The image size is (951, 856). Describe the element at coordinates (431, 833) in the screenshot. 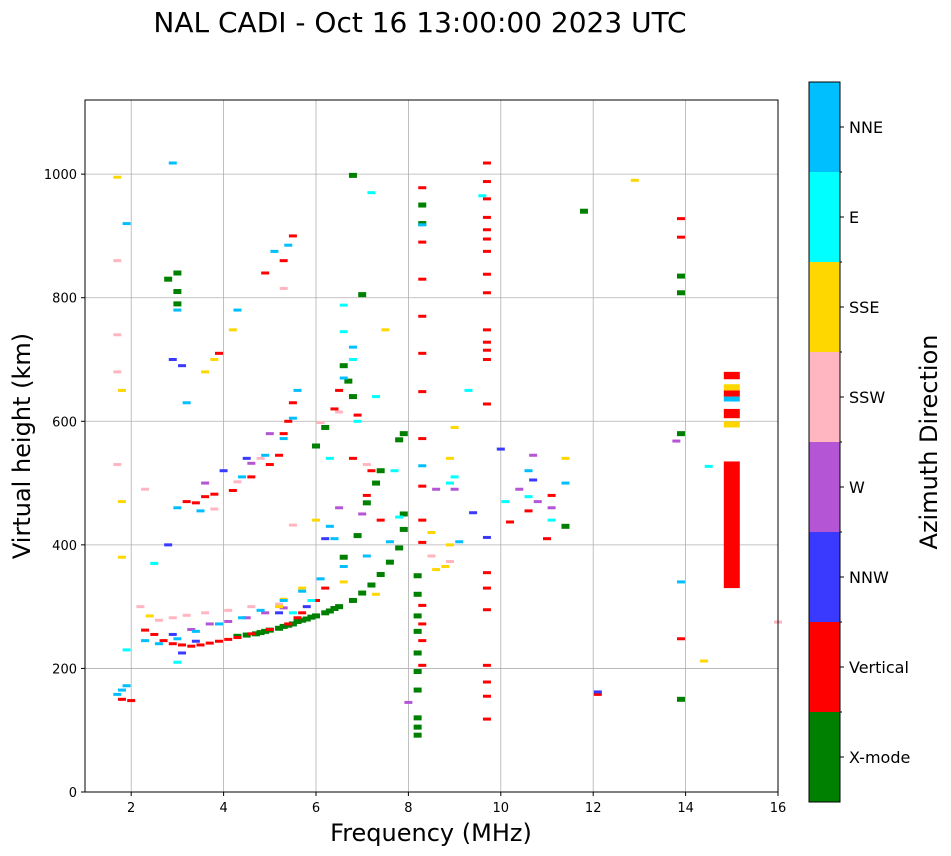

I see `x-axis-label: Frequency (MHz)` at that location.